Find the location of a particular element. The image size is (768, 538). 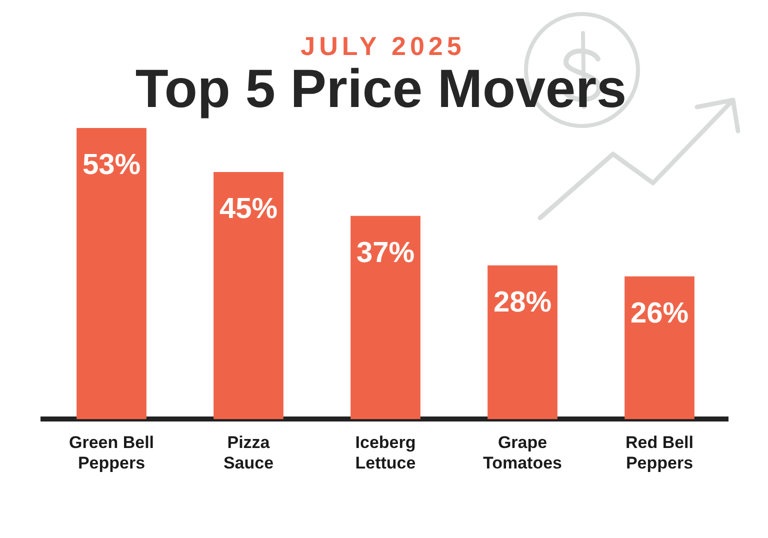

chart-subtitle: JULY 2025 is located at coordinates (383, 46).